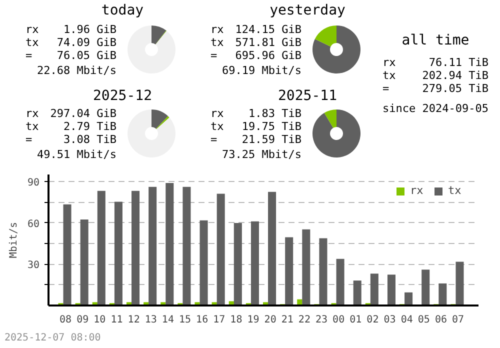  What do you see at coordinates (424, 320) in the screenshot?
I see `x-tick-label: 05` at bounding box center [424, 320].